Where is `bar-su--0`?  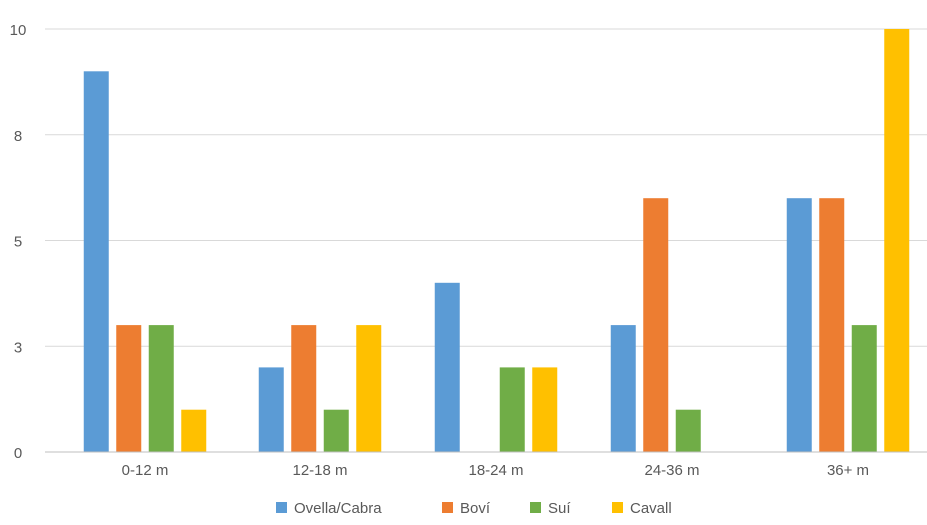 bar-su--0 is located at coordinates (161, 388).